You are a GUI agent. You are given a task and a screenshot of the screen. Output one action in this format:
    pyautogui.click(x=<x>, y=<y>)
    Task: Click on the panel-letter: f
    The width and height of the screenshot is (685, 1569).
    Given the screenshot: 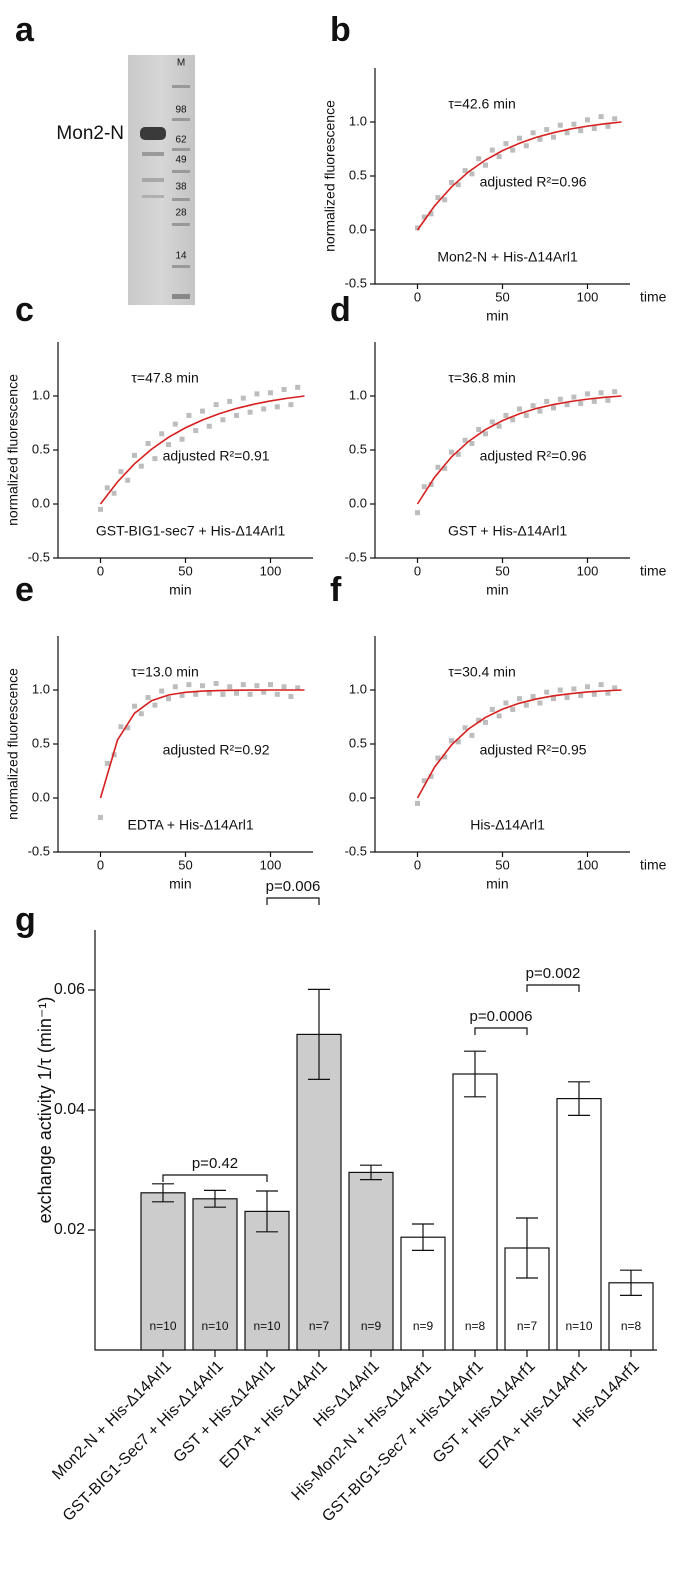 What is the action you would take?
    pyautogui.click(x=336, y=590)
    